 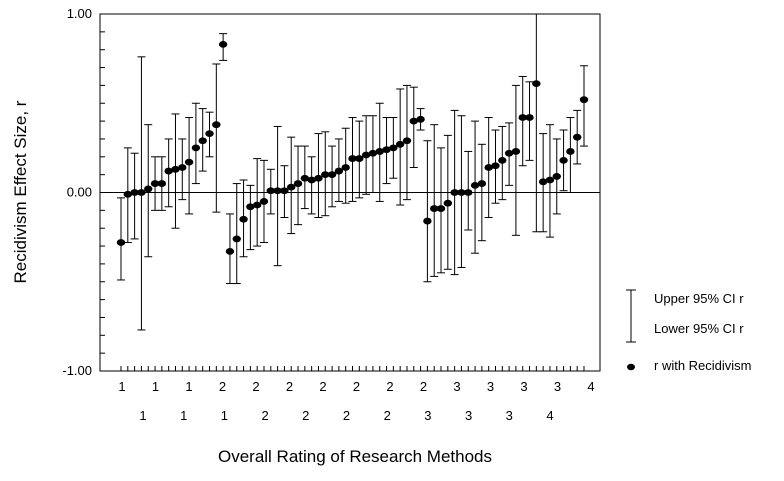 What do you see at coordinates (355, 456) in the screenshot?
I see `x-axis-title: Overall Rating of Research Methods` at bounding box center [355, 456].